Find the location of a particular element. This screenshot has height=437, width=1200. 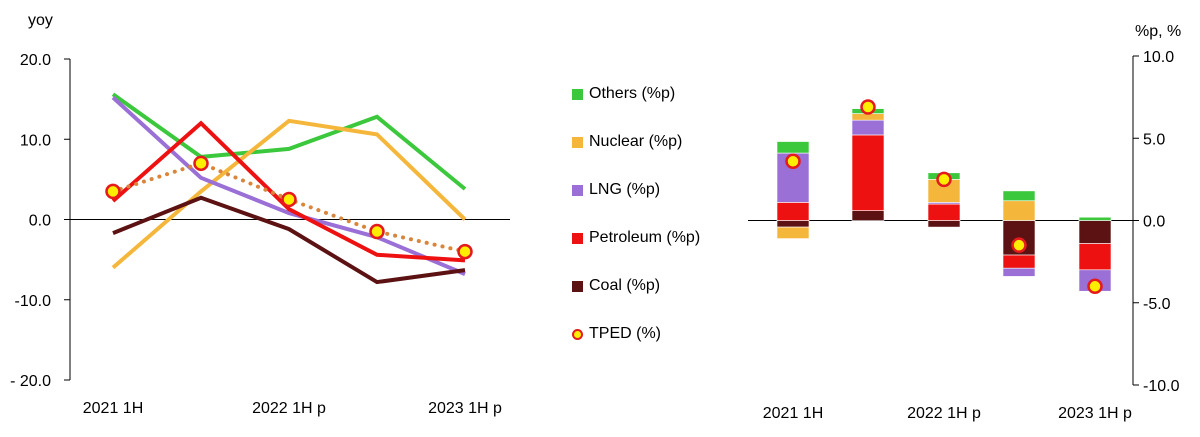

left-y-tick-label: 0.0 is located at coordinates (40, 221).